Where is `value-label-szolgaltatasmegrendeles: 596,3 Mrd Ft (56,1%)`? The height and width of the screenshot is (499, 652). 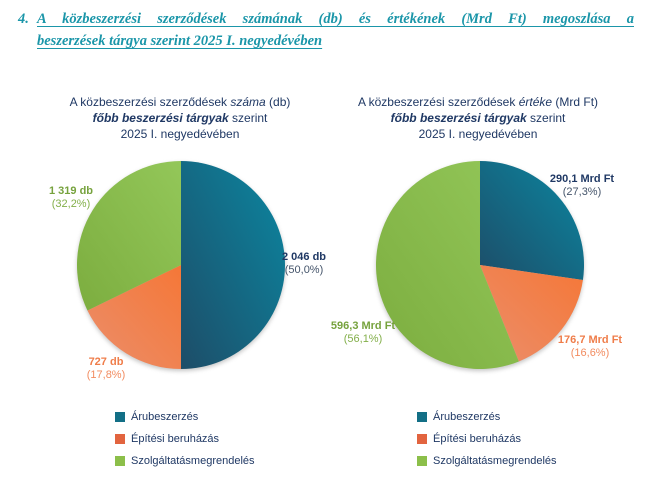 value-label-szolgaltatasmegrendeles: 596,3 Mrd Ft (56,1%) is located at coordinates (363, 332).